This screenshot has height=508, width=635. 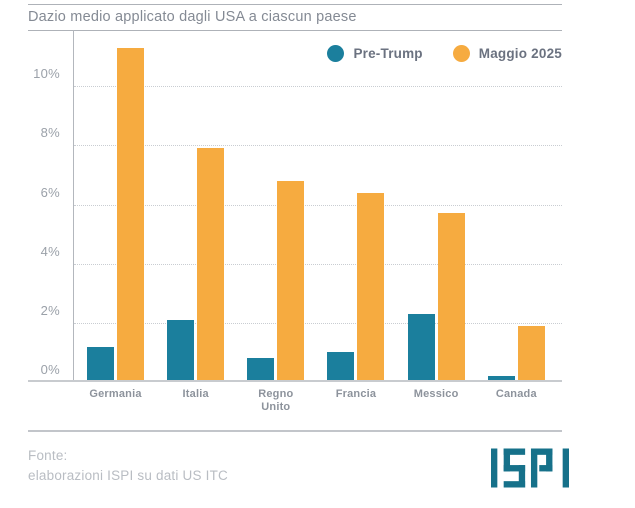 I want to click on legend-item-maggio-2025: Maggio 2025, so click(x=507, y=53).